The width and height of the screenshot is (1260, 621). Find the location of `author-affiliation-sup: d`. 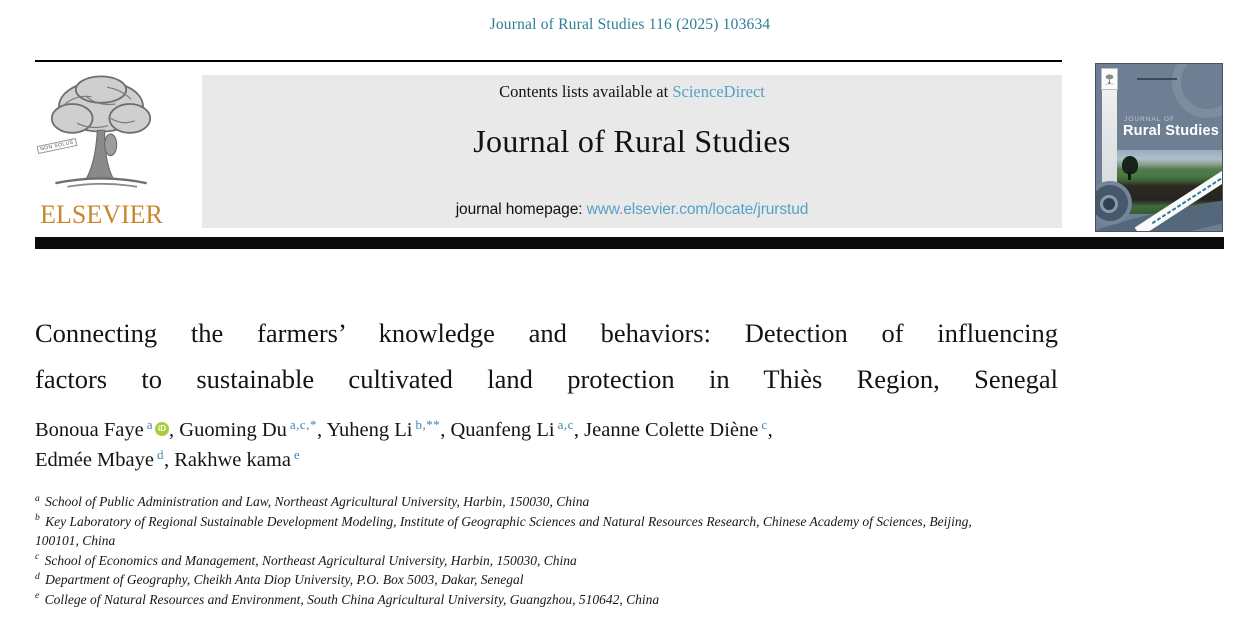

author-affiliation-sup: d is located at coordinates (160, 454).